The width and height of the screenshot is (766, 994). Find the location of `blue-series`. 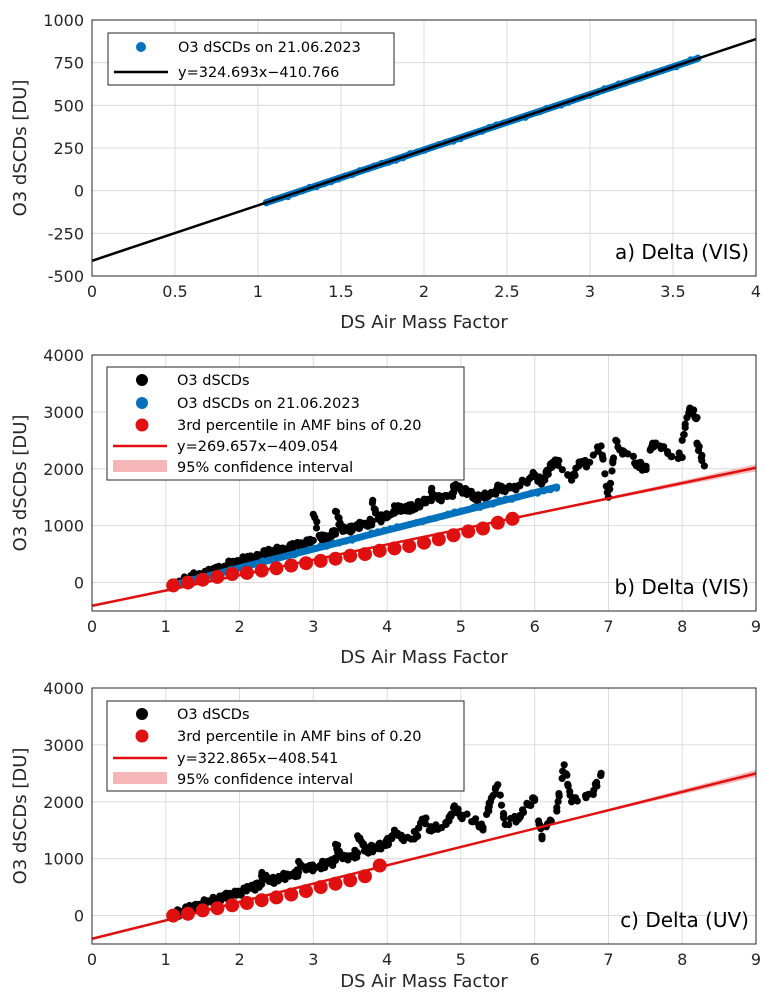

blue-series is located at coordinates (365, 536).